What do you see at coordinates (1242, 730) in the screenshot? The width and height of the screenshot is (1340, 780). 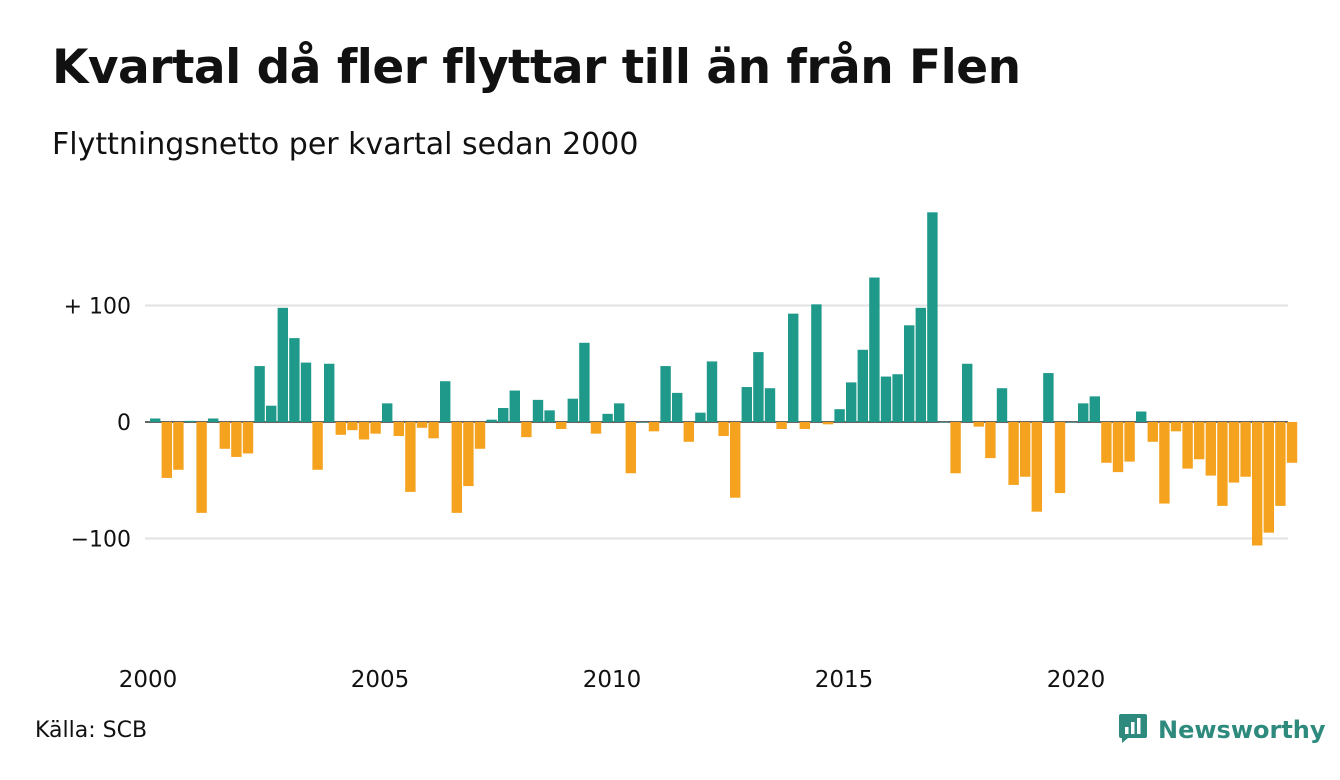 I see `brand-name: Newsworthy` at bounding box center [1242, 730].